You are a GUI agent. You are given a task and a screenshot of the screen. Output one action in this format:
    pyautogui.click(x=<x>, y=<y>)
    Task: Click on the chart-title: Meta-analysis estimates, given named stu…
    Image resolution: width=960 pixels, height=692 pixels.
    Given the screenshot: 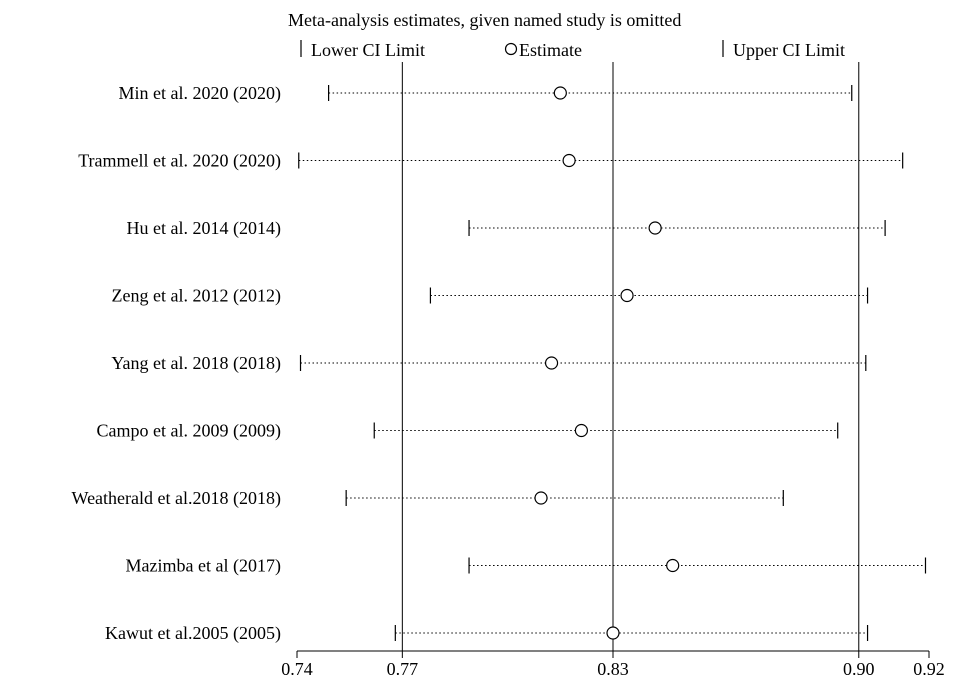 What is the action you would take?
    pyautogui.click(x=484, y=20)
    